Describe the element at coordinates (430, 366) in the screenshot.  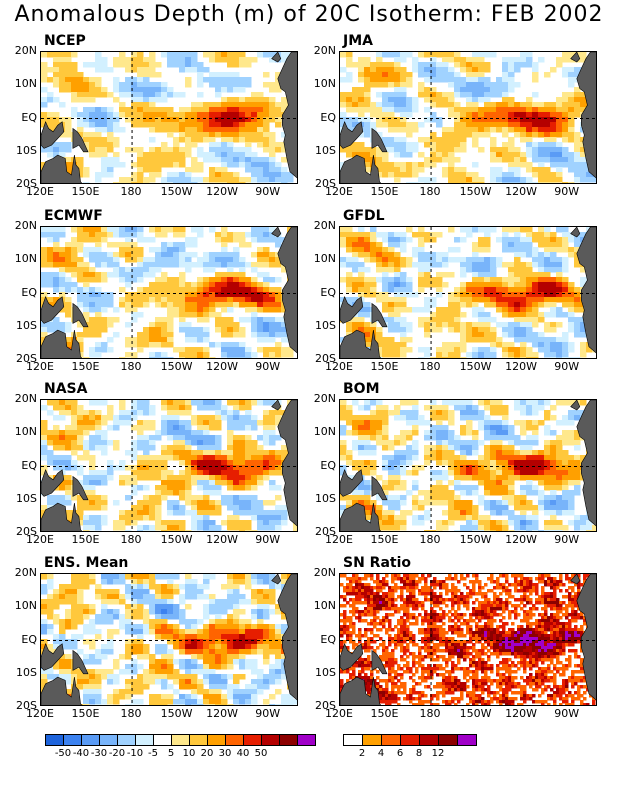
I see `lon-tick-label: 180` at that location.